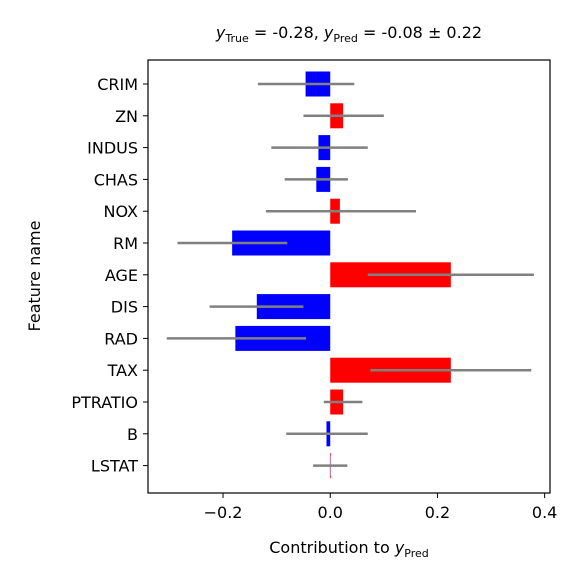  Describe the element at coordinates (116, 179) in the screenshot. I see `y-tick-label-chas: CHAS` at that location.